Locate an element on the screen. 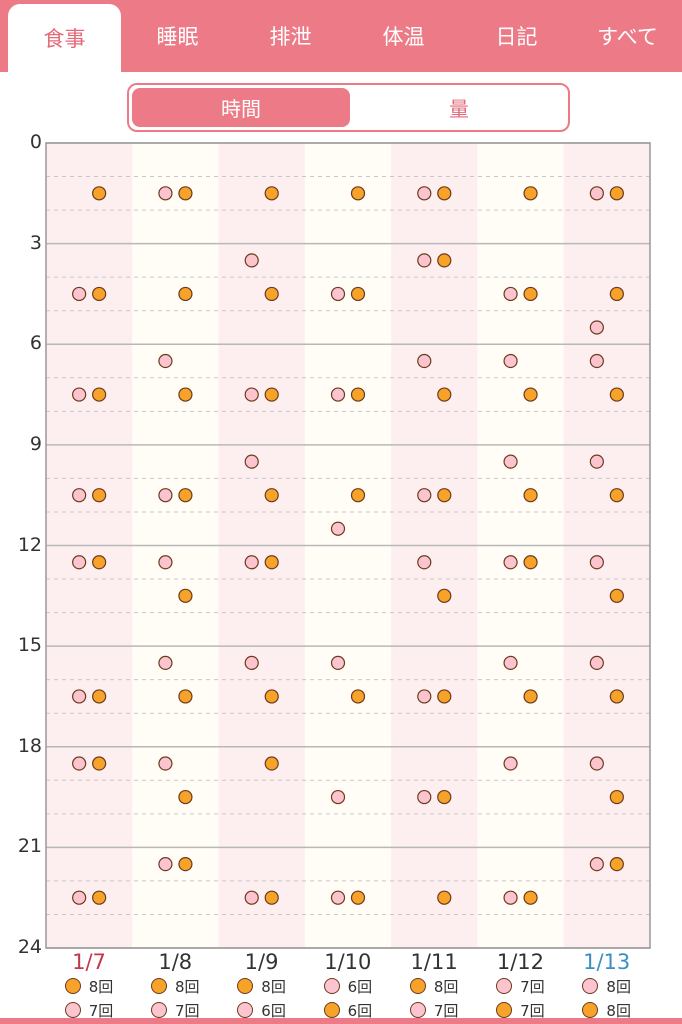  tab-excretion: 排泄 is located at coordinates (290, 37).